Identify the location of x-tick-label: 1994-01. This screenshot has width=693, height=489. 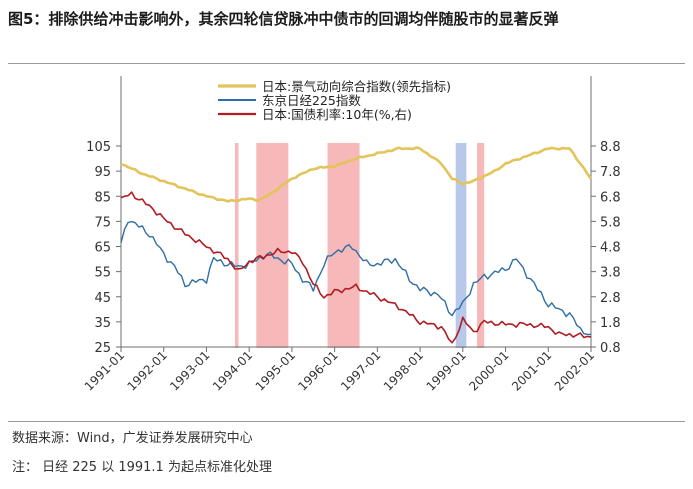
(232, 370).